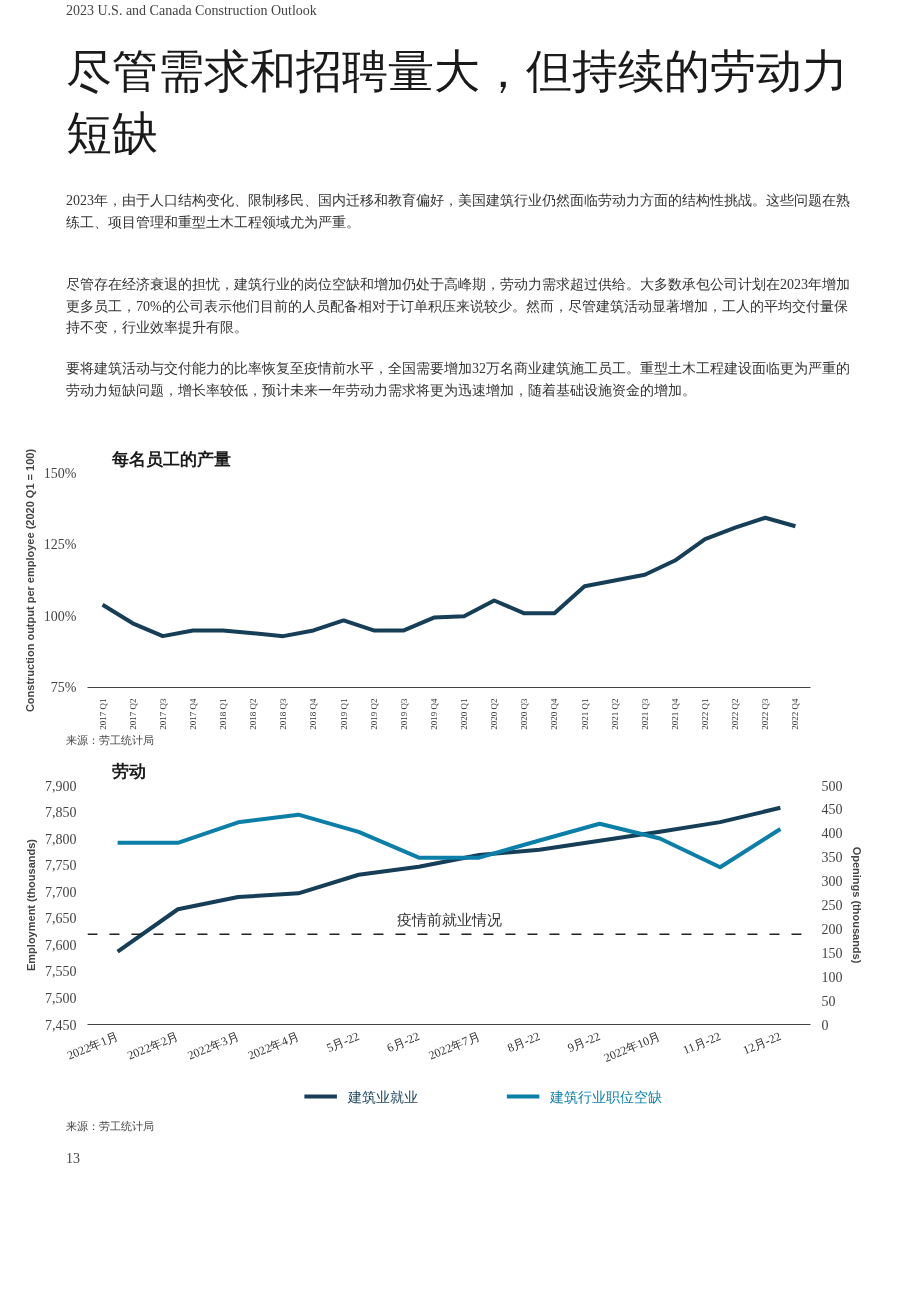 This screenshot has height=1302, width=920. What do you see at coordinates (31, 904) in the screenshot?
I see `y-axis-title: Employment (thousands)` at bounding box center [31, 904].